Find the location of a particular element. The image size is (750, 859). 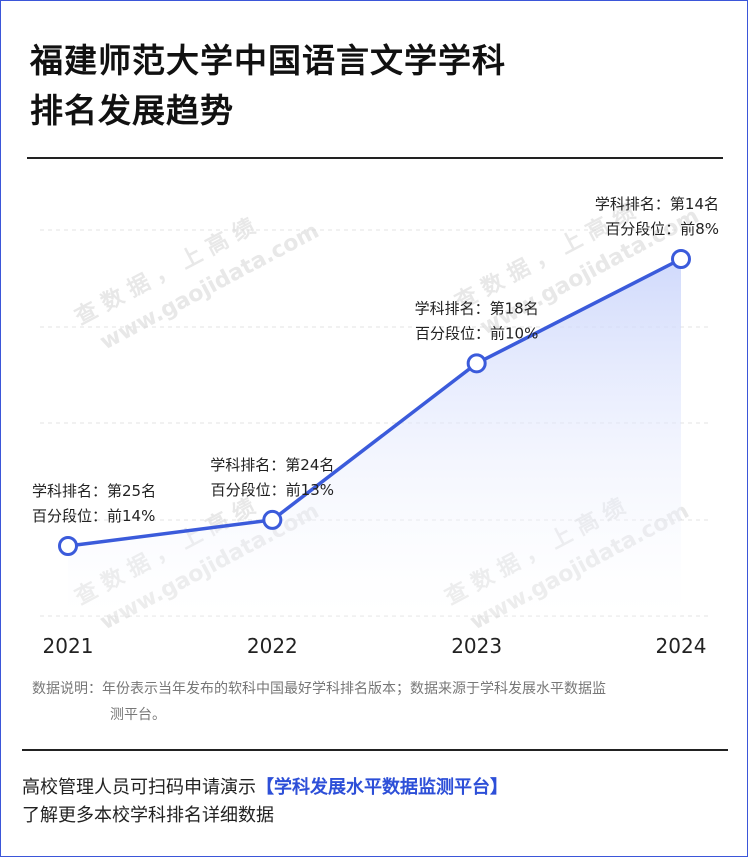

title-line-2: 排名发展趋势 is located at coordinates (132, 110).